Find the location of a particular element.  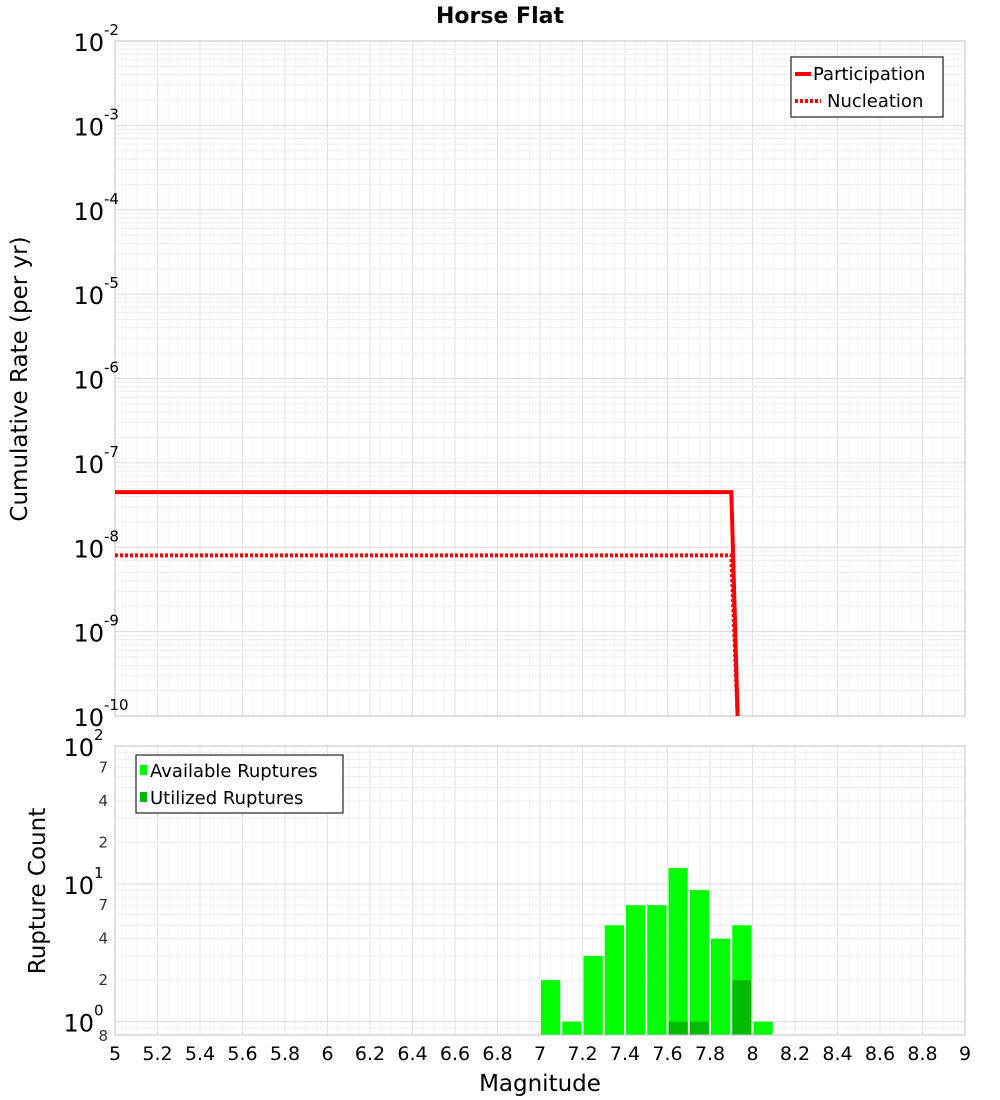

x-tick-label: 7.4 is located at coordinates (625, 1054).